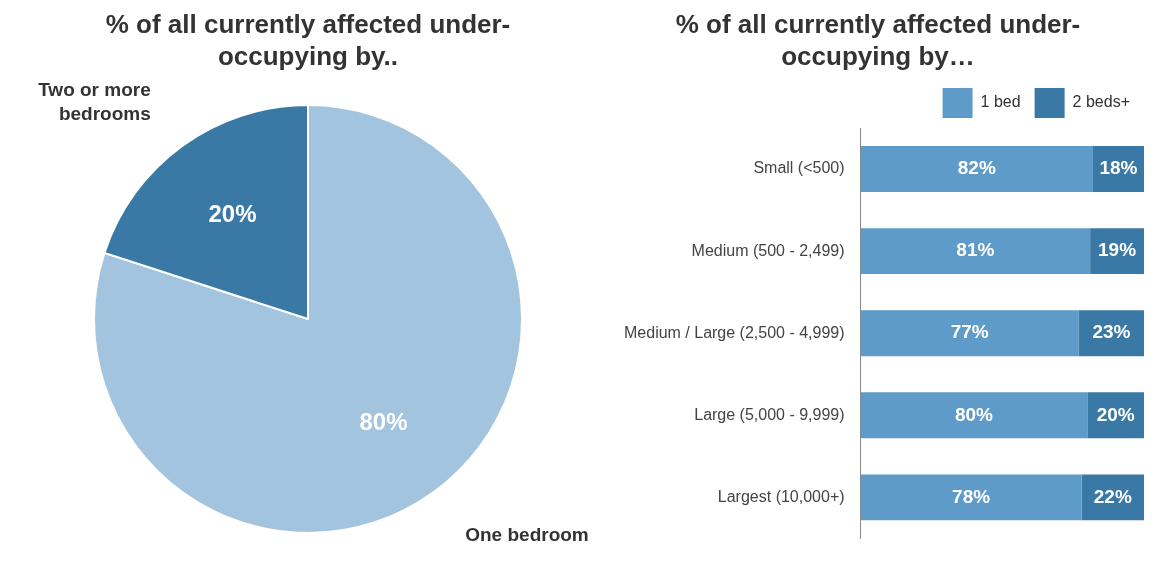 This screenshot has width=1157, height=576. What do you see at coordinates (1111, 332) in the screenshot?
I see `data-label: 23%` at bounding box center [1111, 332].